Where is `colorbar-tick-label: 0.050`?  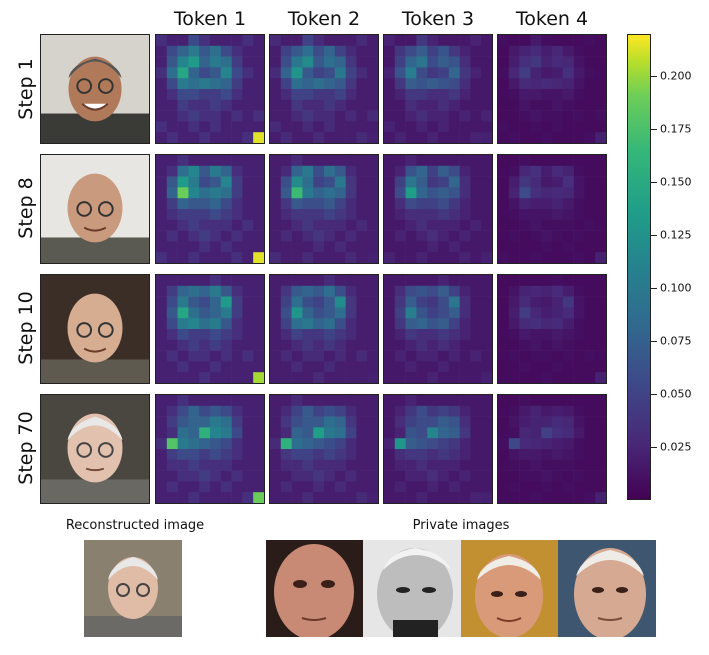
colorbar-tick-label: 0.050 is located at coordinates (676, 394).